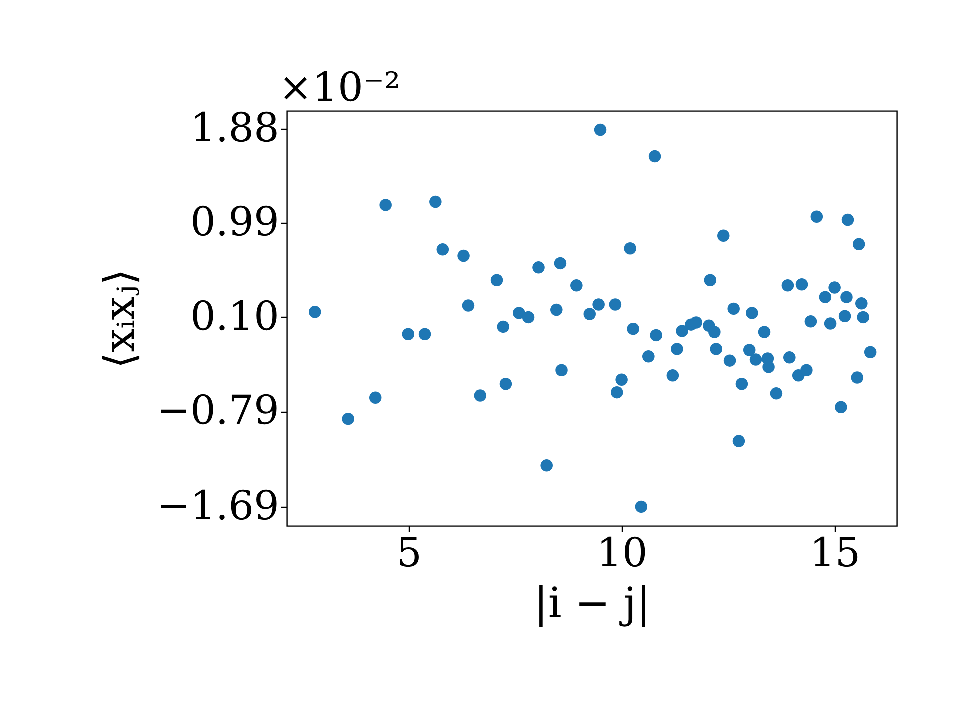 The width and height of the screenshot is (961, 721). What do you see at coordinates (409, 553) in the screenshot?
I see `x-tick-label: 5` at bounding box center [409, 553].